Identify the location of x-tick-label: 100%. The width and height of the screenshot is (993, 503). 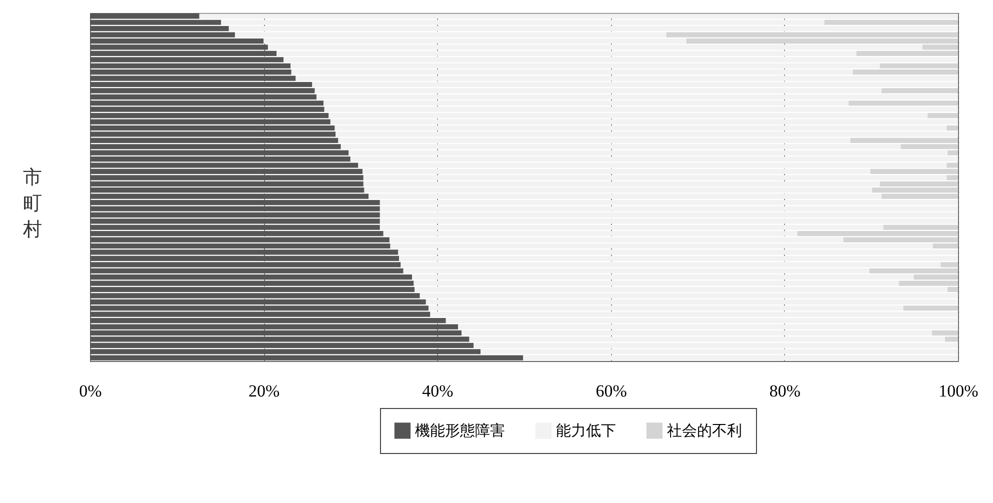
(958, 391).